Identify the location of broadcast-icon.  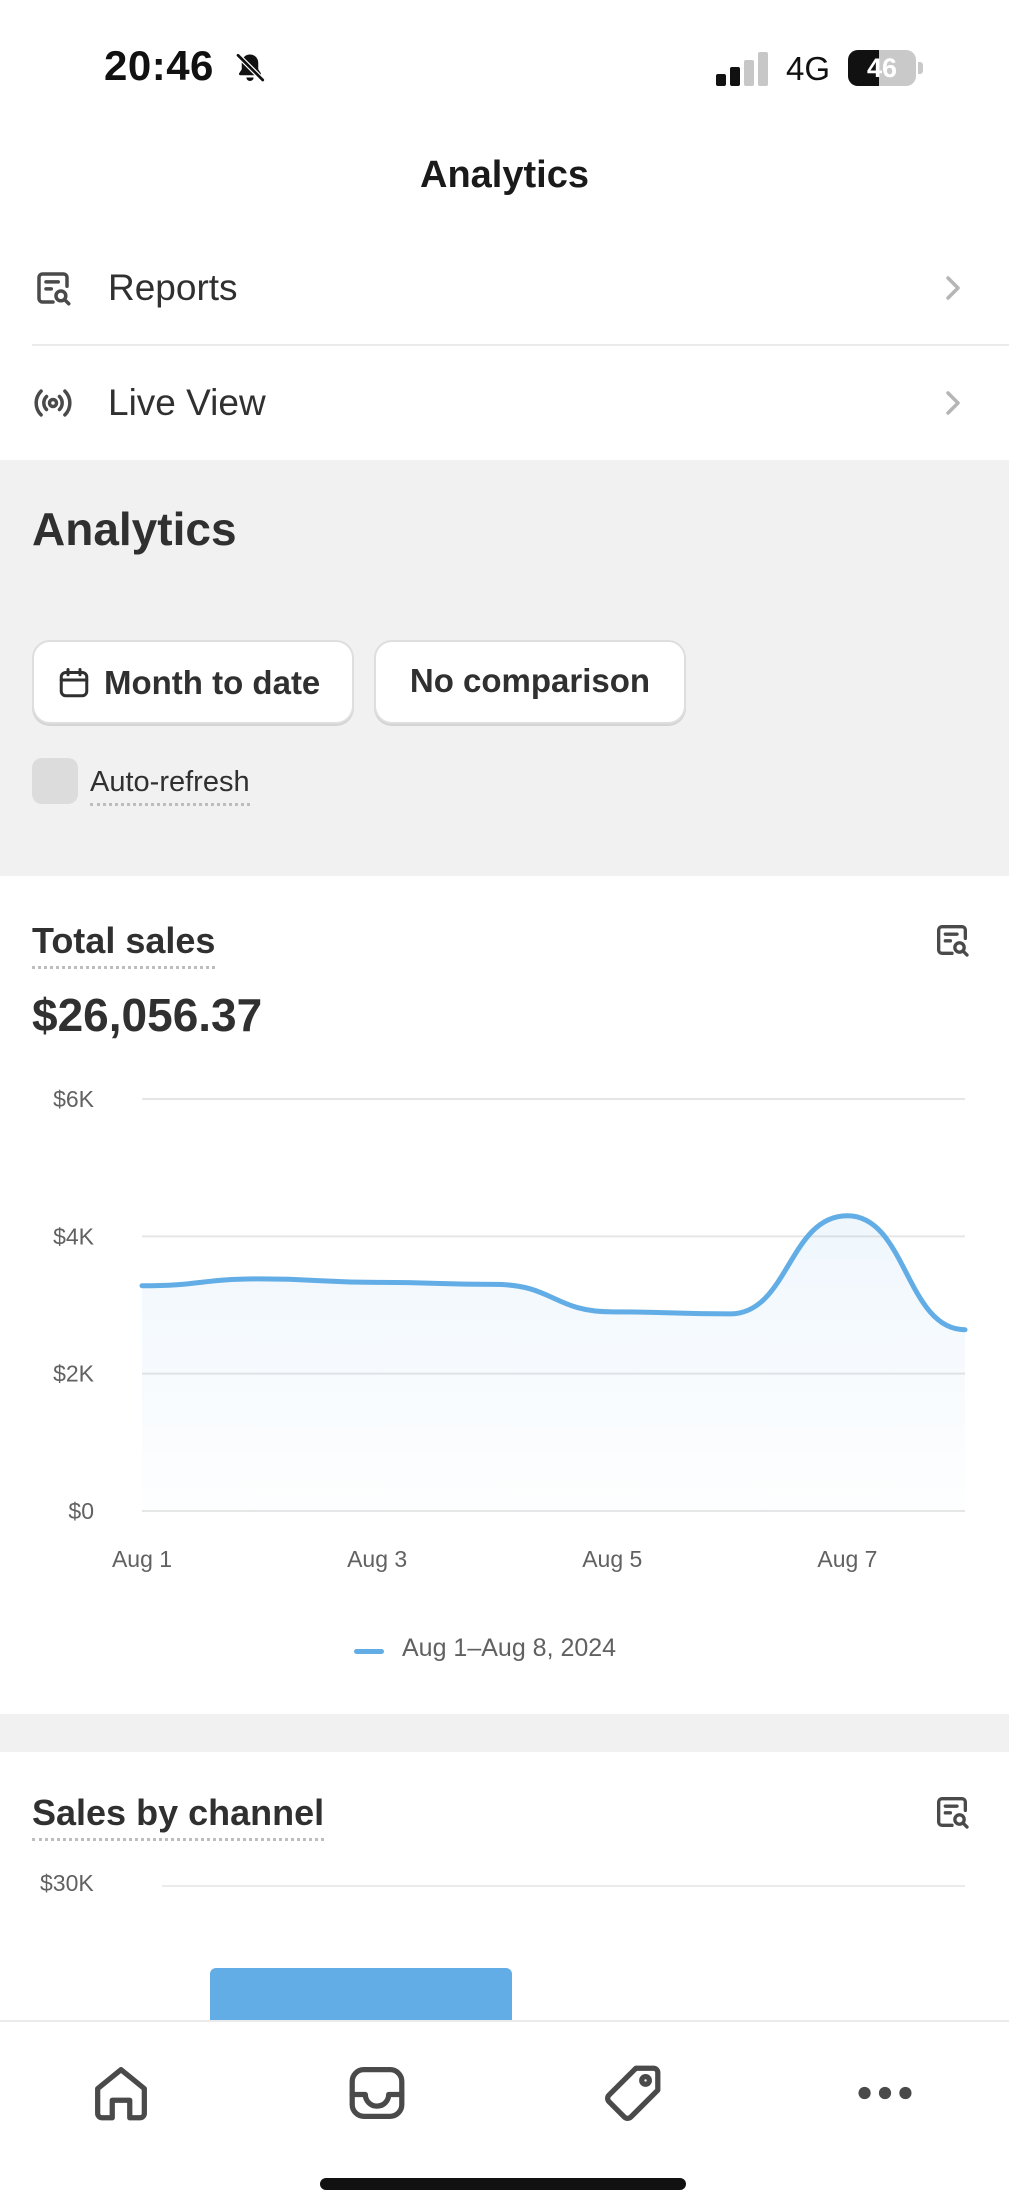
(53, 403).